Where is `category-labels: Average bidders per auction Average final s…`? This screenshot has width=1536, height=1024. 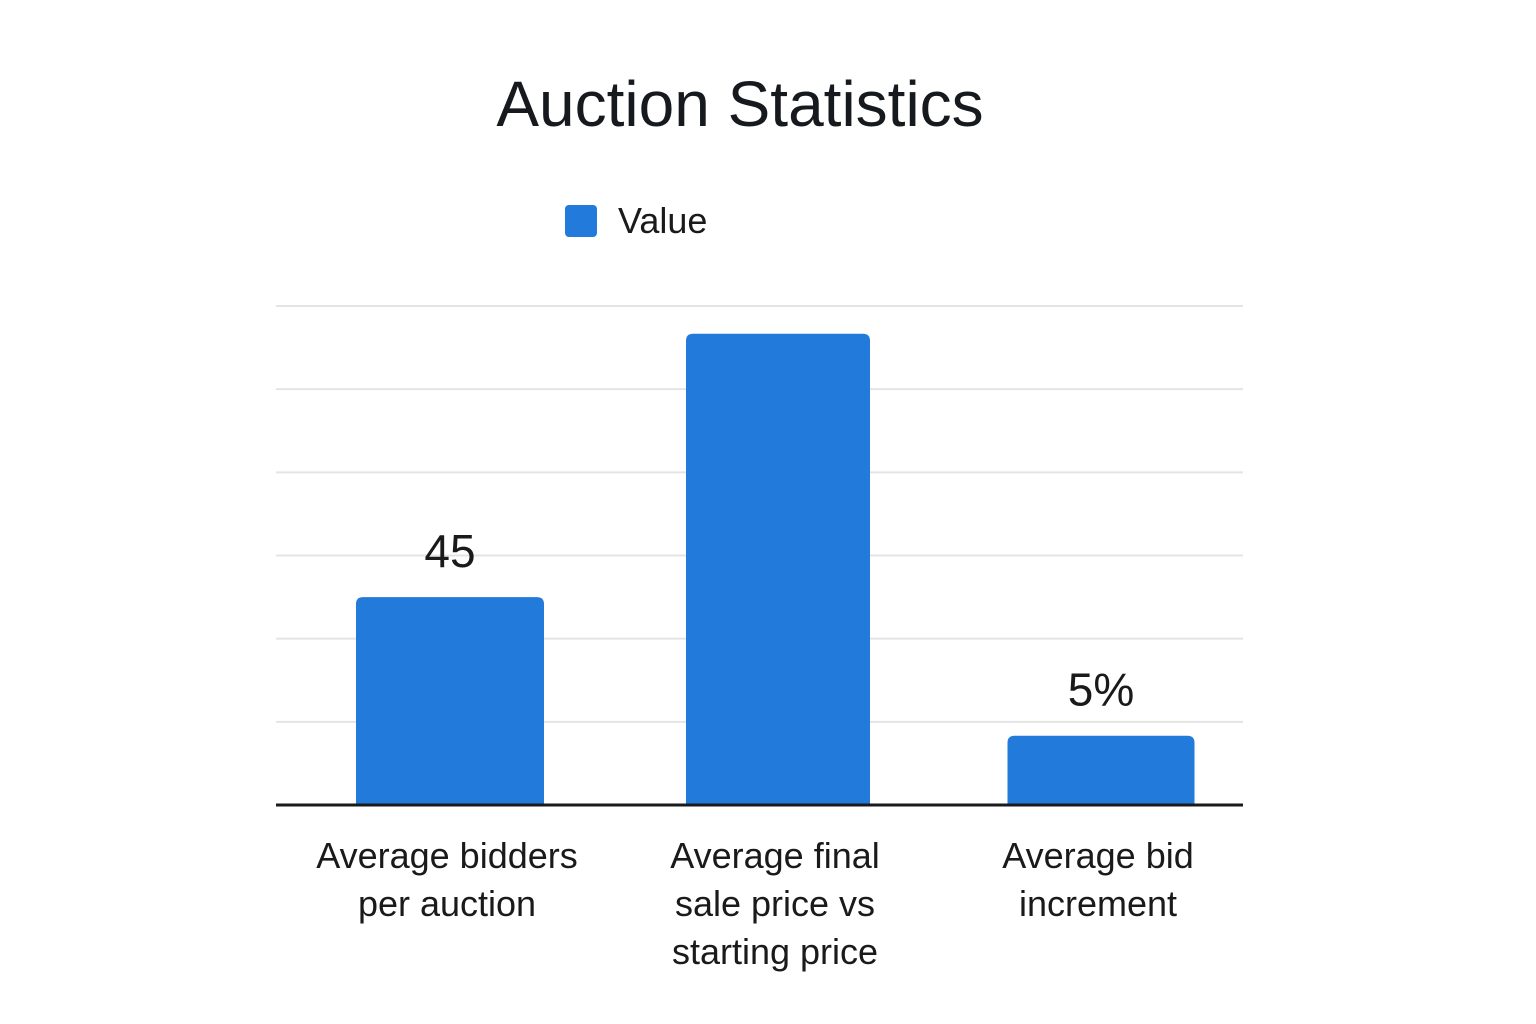 category-labels: Average bidders per auction Average final s… is located at coordinates (755, 903).